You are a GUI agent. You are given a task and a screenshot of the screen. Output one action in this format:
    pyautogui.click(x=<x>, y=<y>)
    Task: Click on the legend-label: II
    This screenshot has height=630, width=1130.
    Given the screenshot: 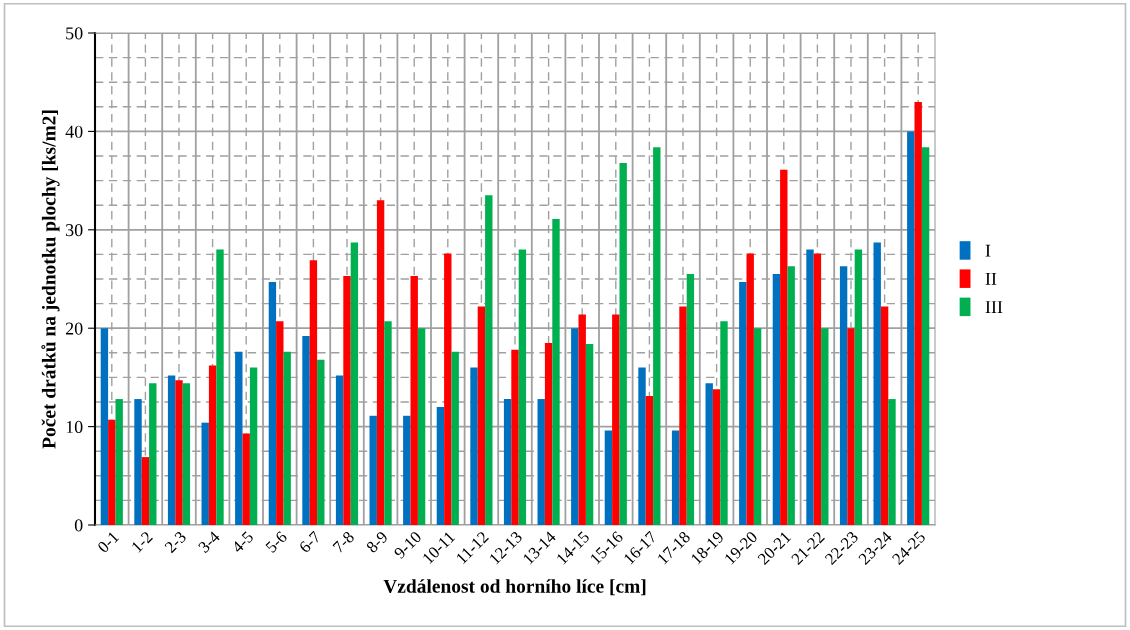 What is the action you would take?
    pyautogui.click(x=991, y=278)
    